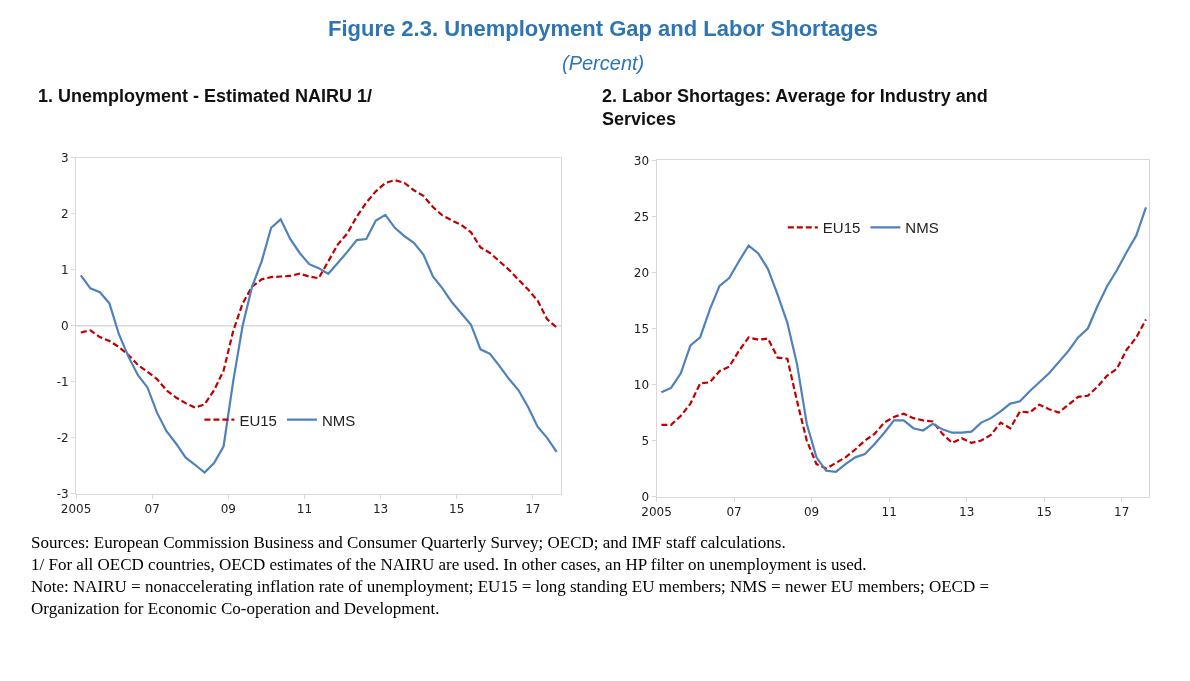  I want to click on y-tick-label: 3, so click(65, 157).